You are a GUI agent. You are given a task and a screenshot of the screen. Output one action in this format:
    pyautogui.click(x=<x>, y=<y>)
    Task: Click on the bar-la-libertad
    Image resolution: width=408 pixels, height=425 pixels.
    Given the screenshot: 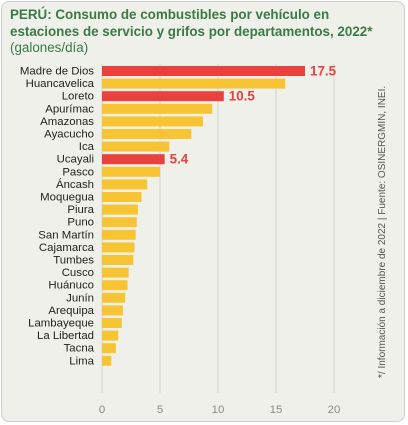 What is the action you would take?
    pyautogui.click(x=110, y=335)
    